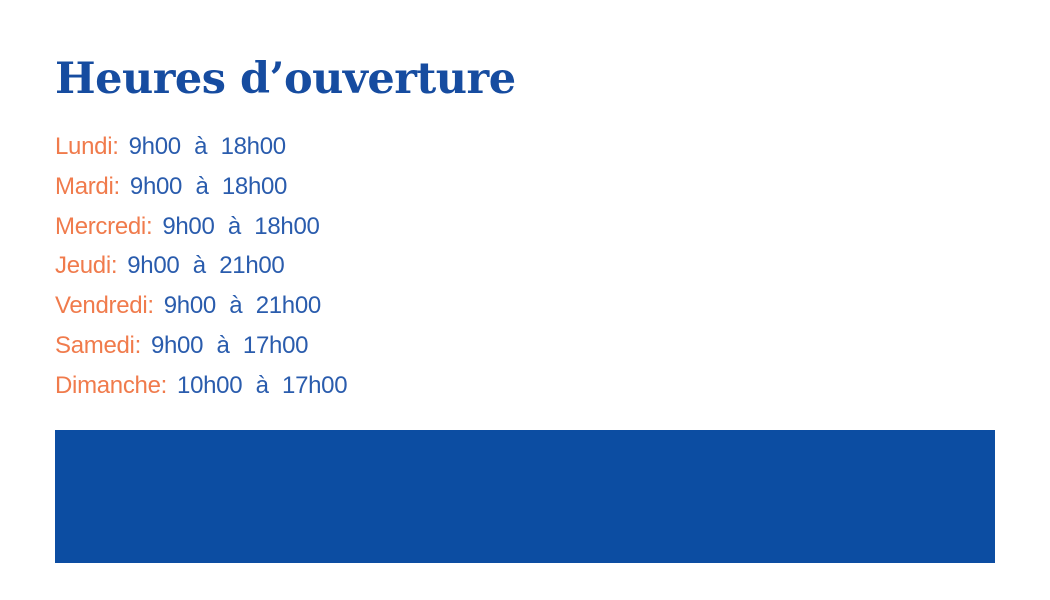 The width and height of the screenshot is (1050, 600). Describe the element at coordinates (285, 79) in the screenshot. I see `page-title: Heures d’ouverture` at that location.